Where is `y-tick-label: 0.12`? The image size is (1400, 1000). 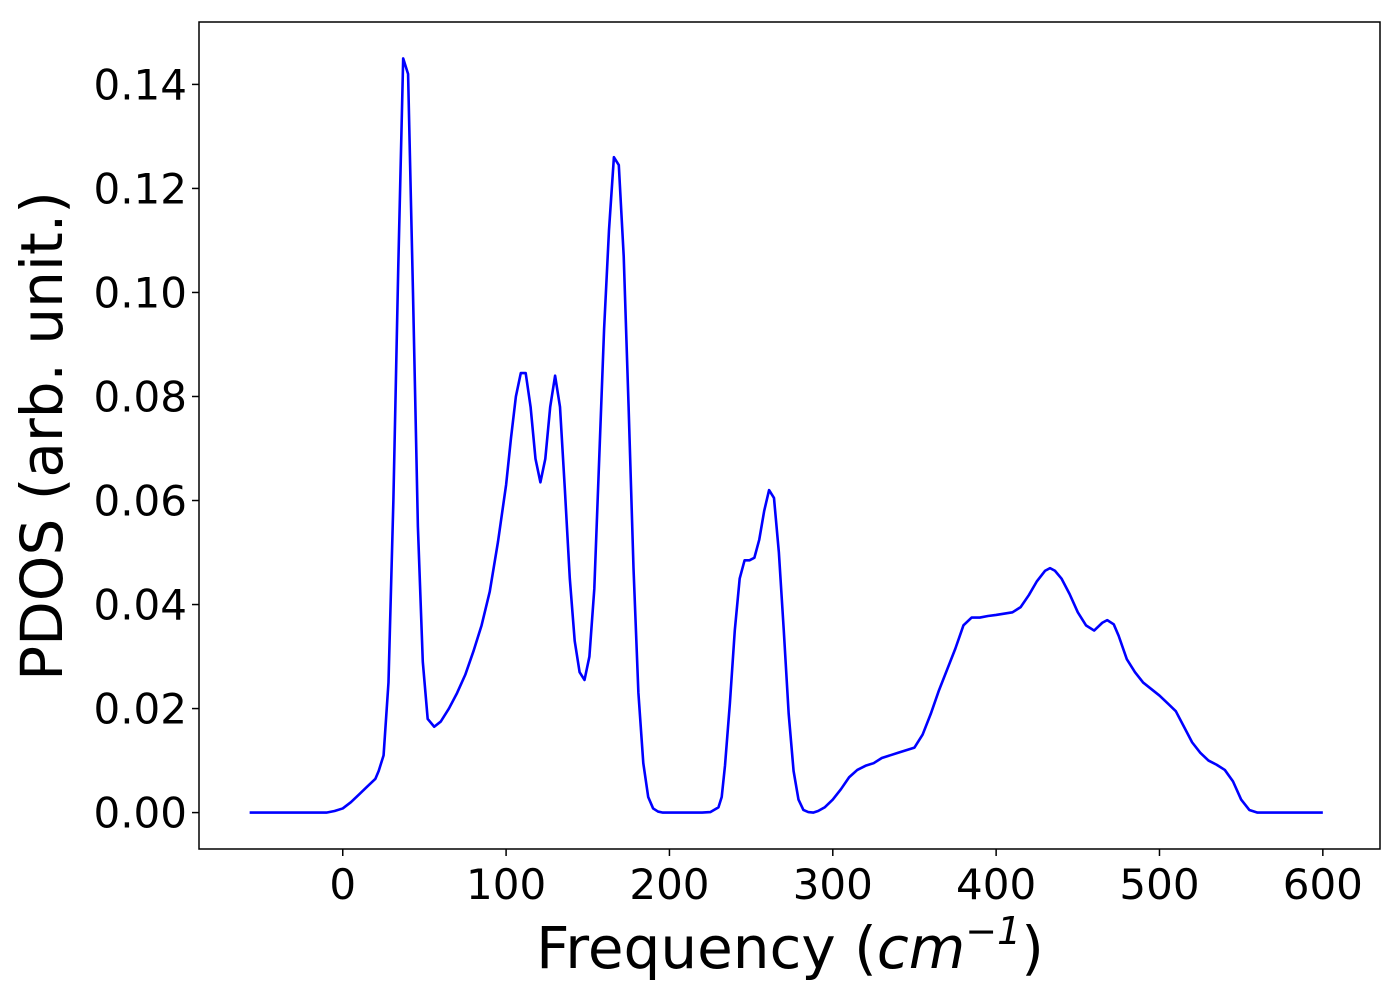
y-tick-label: 0.12 is located at coordinates (140, 188).